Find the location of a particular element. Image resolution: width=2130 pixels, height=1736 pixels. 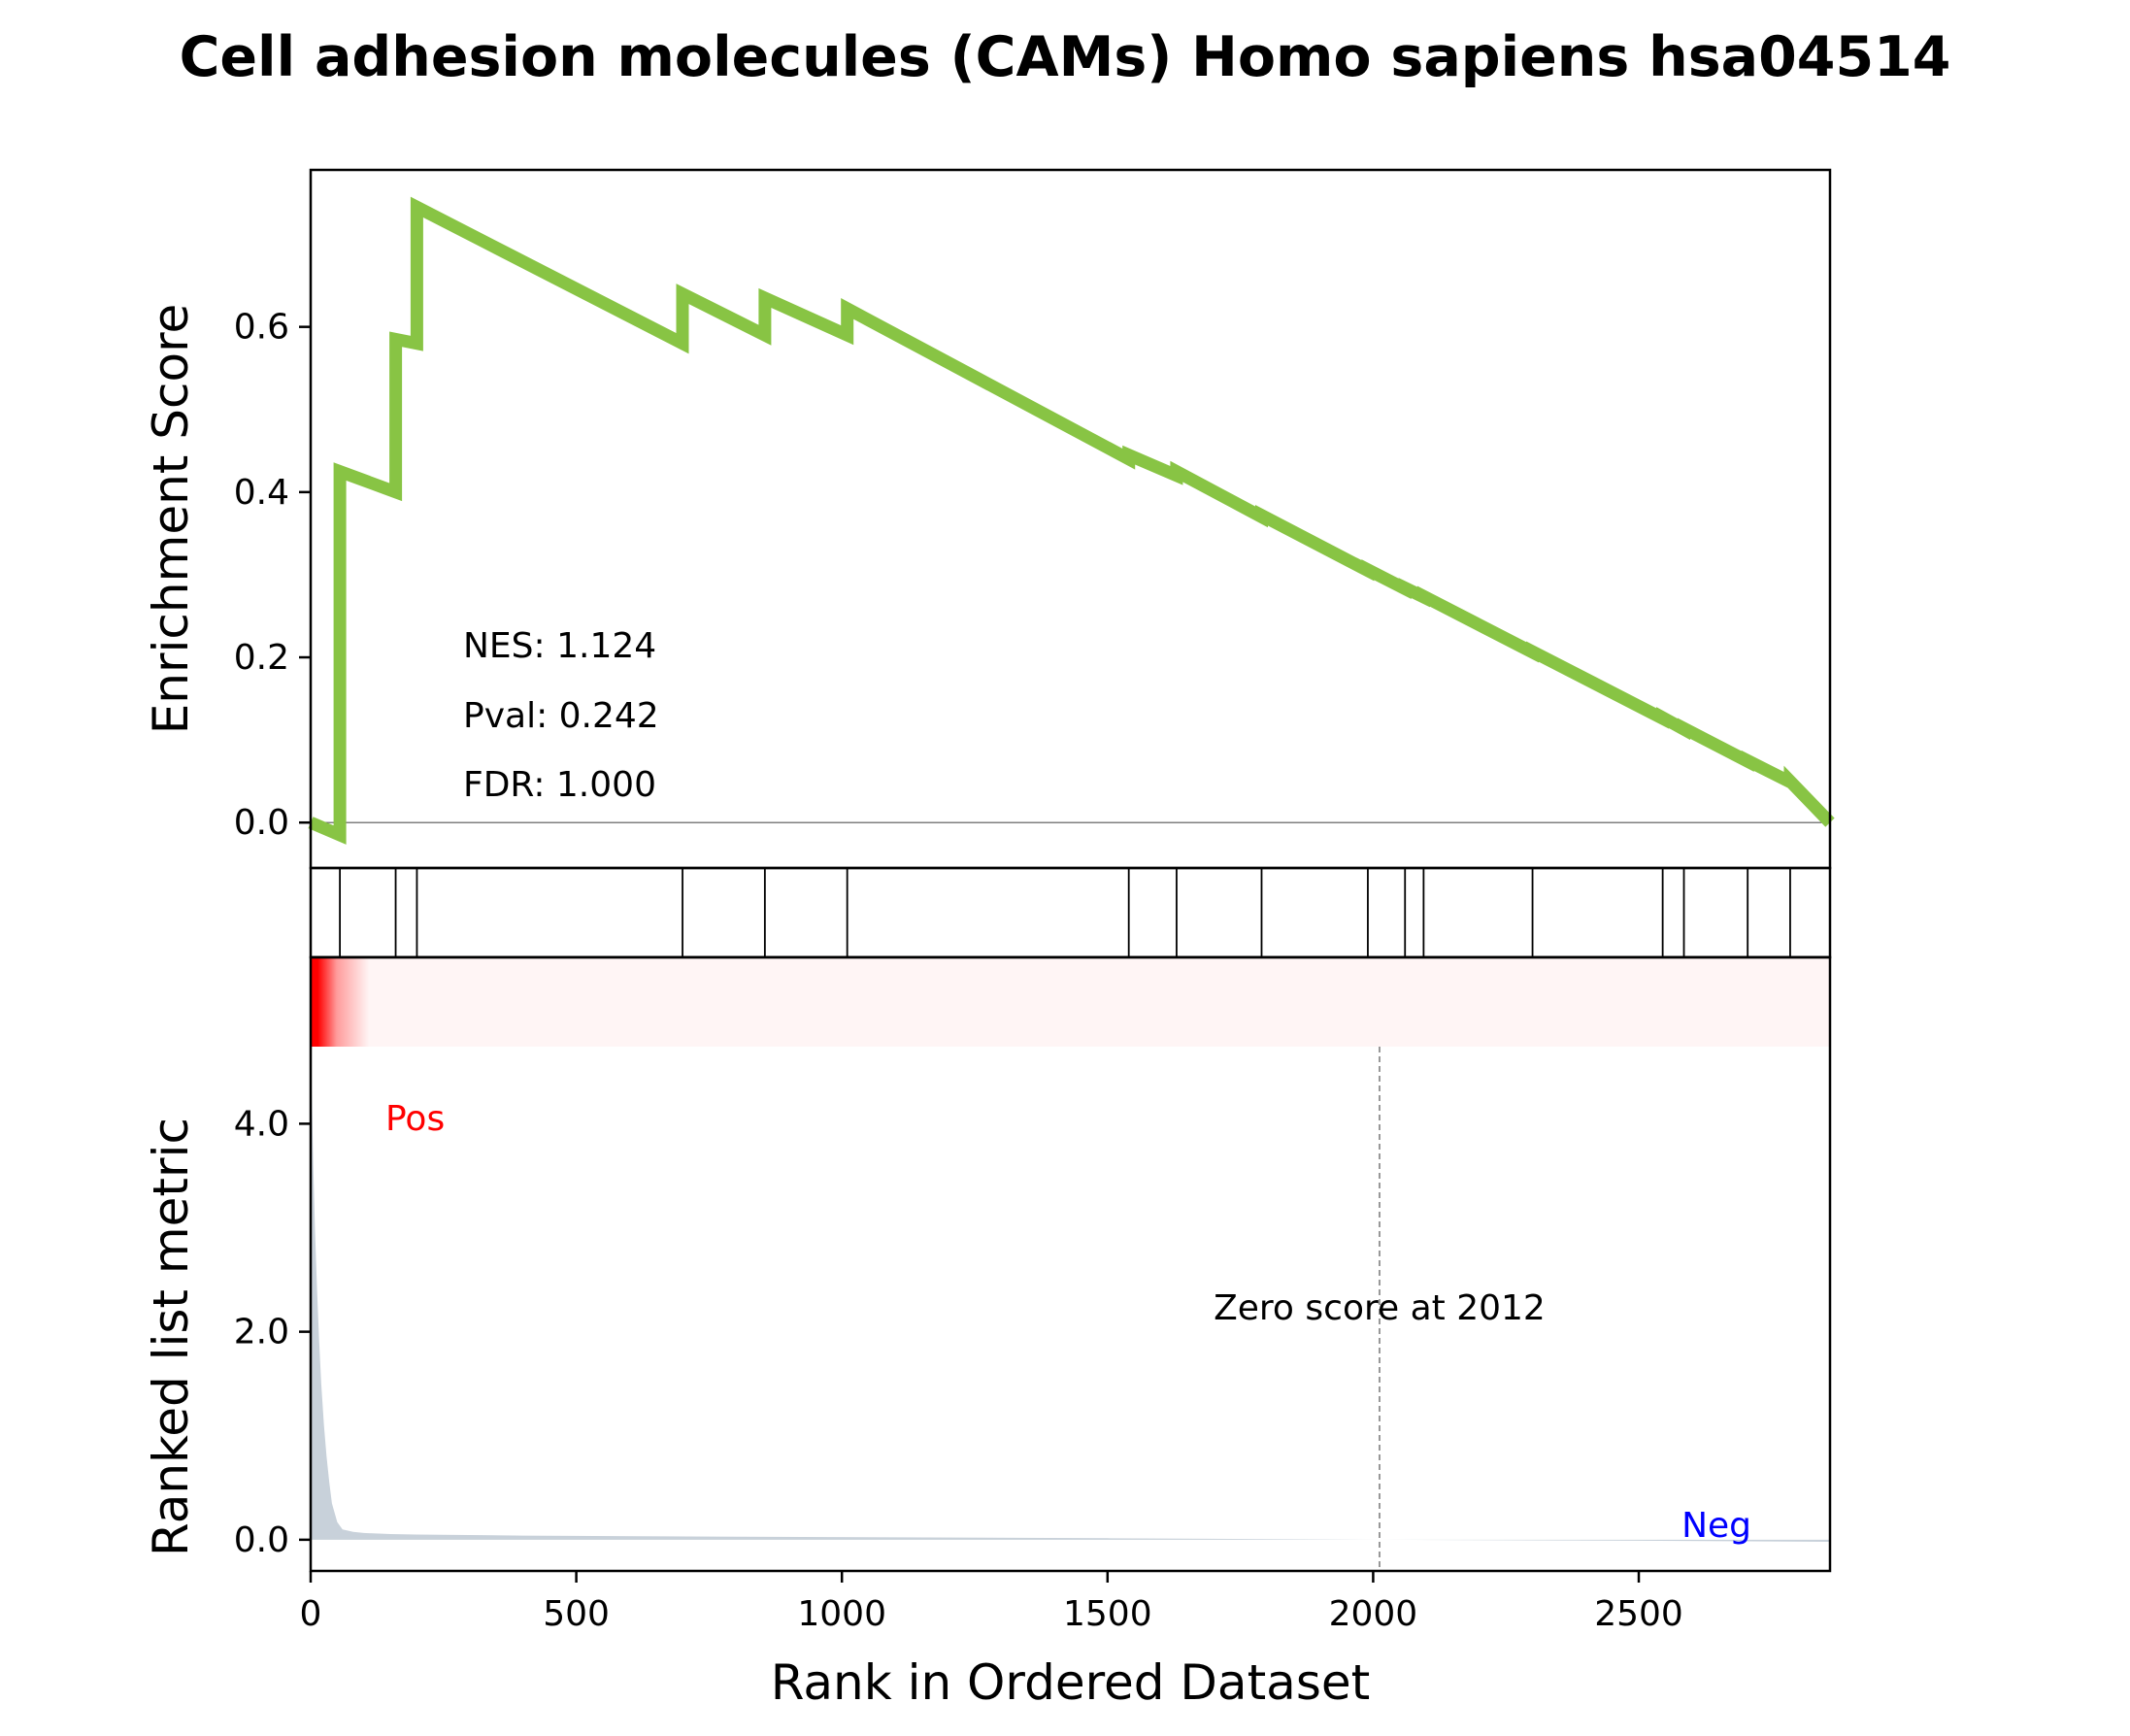

es-y-axis-label: Enrichment Score is located at coordinates (171, 519).